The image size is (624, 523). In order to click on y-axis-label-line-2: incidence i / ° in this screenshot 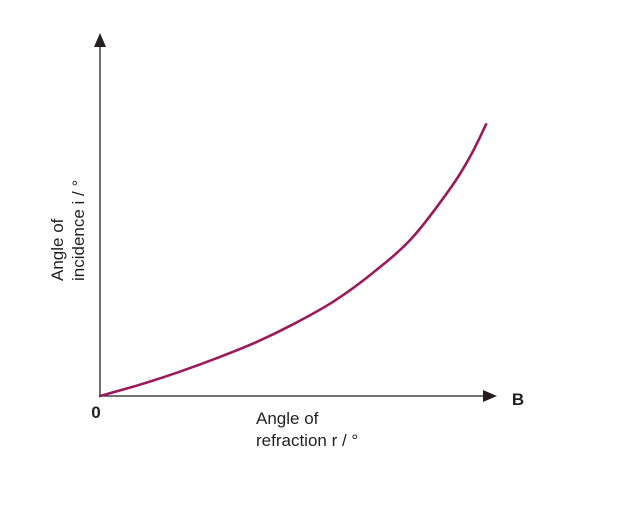, I will do `click(78, 230)`.